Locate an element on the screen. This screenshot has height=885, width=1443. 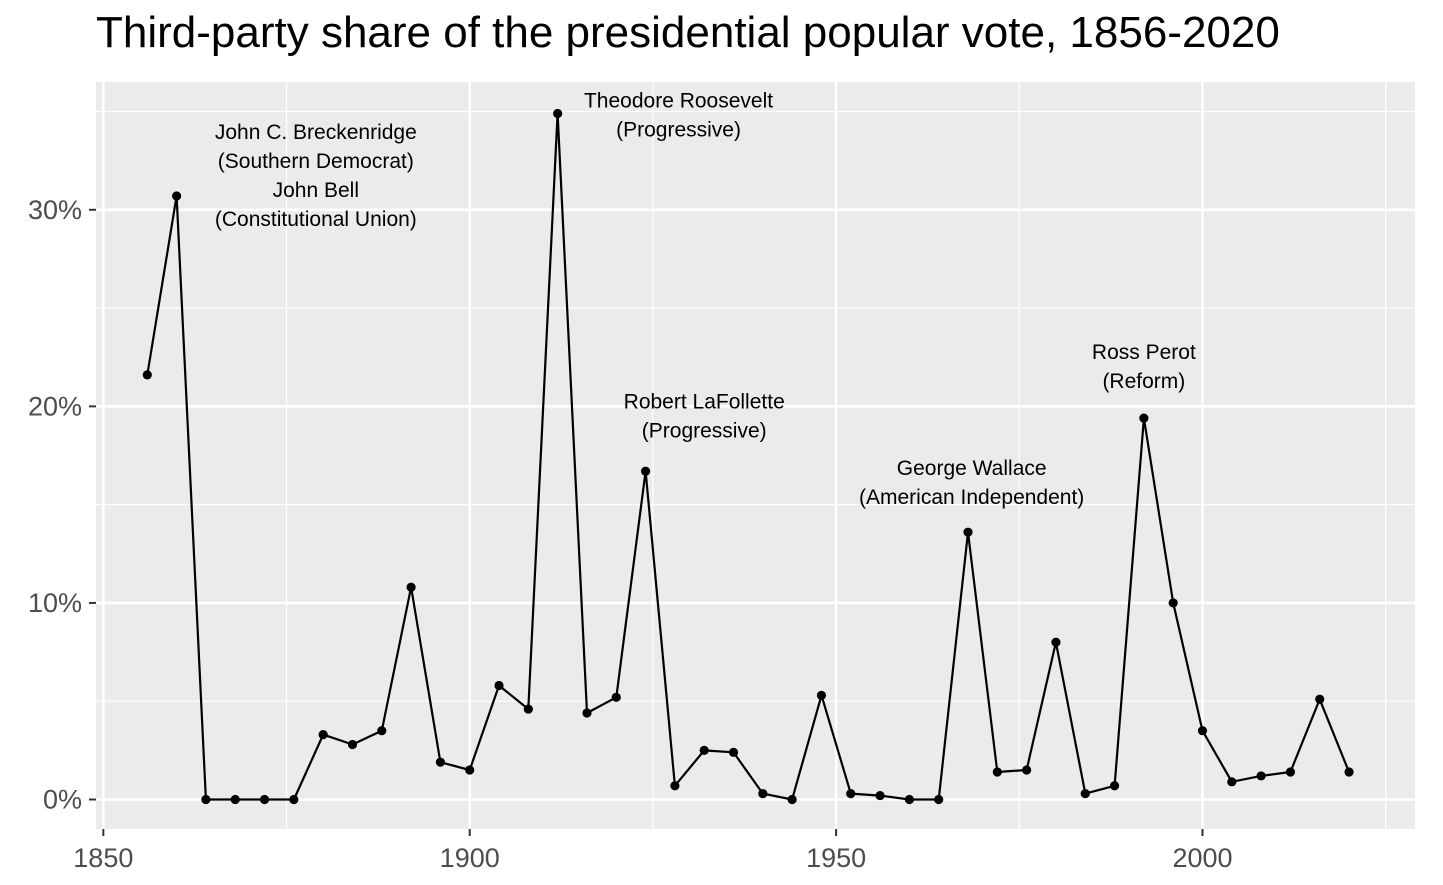
annotation-line: (Reform) is located at coordinates (1143, 381).